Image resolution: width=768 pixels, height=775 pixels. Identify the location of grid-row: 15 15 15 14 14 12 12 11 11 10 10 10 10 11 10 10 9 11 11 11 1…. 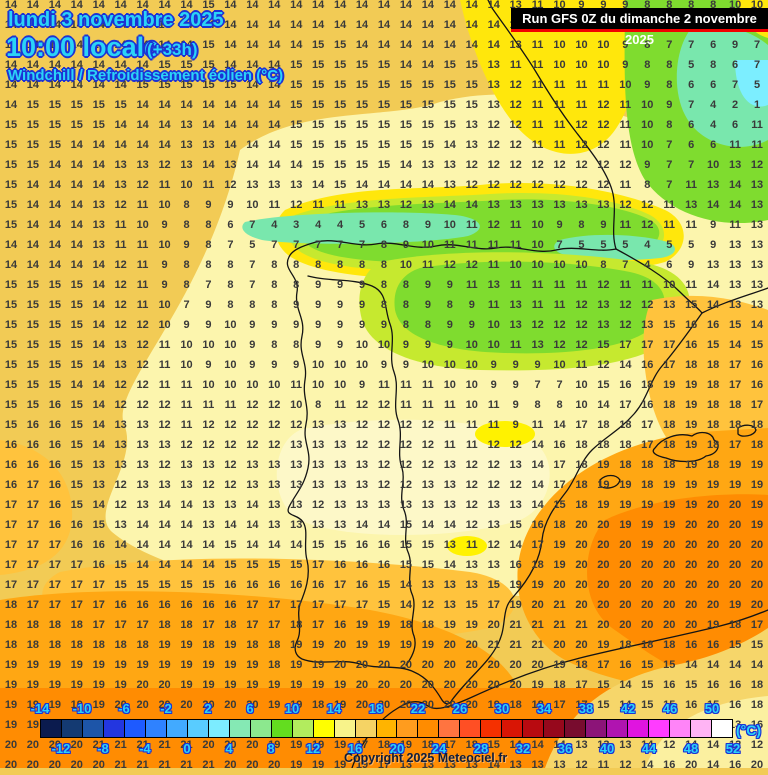
(384, 385).